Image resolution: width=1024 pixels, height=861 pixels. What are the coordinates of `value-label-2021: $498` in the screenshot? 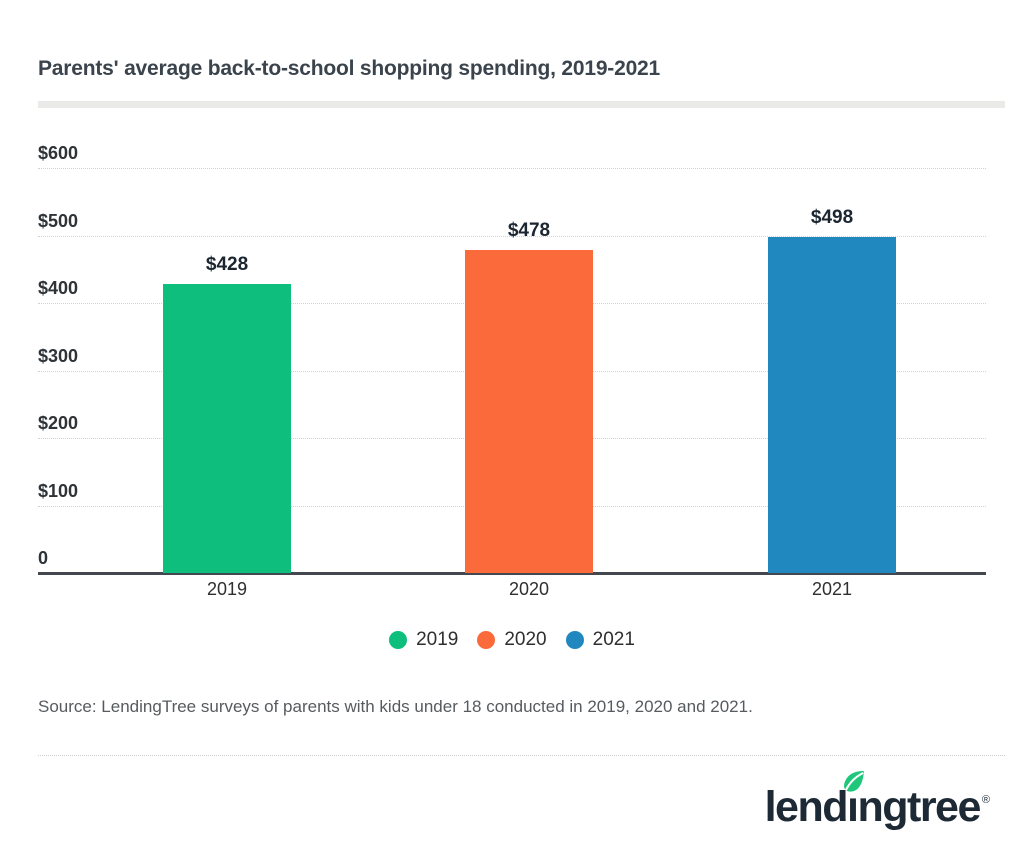 It's located at (832, 217).